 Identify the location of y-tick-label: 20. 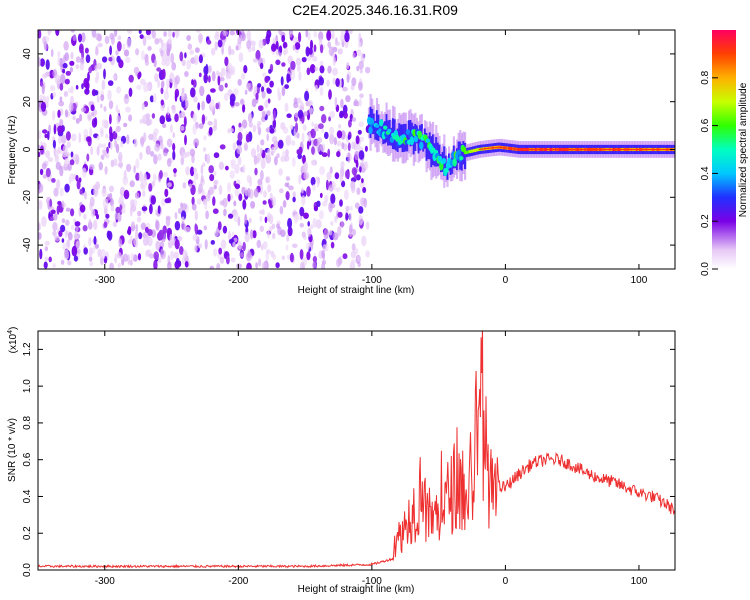
(27, 102).